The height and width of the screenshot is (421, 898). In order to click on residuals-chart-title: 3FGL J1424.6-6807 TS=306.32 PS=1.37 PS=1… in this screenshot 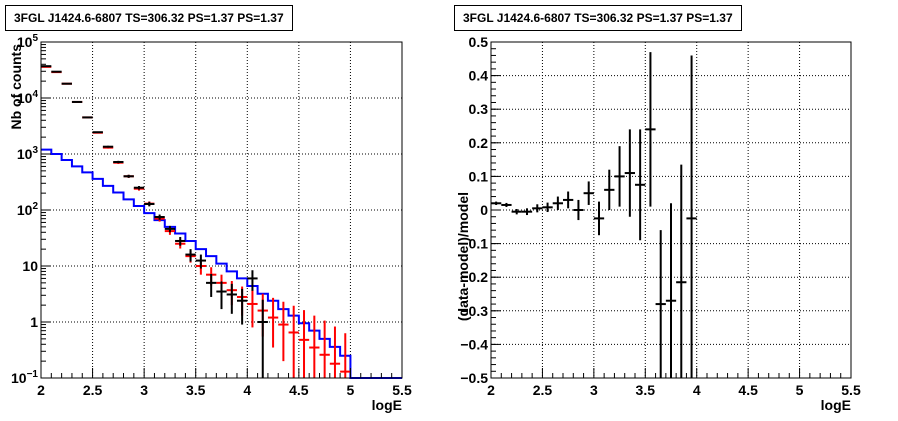, I will do `click(598, 18)`.